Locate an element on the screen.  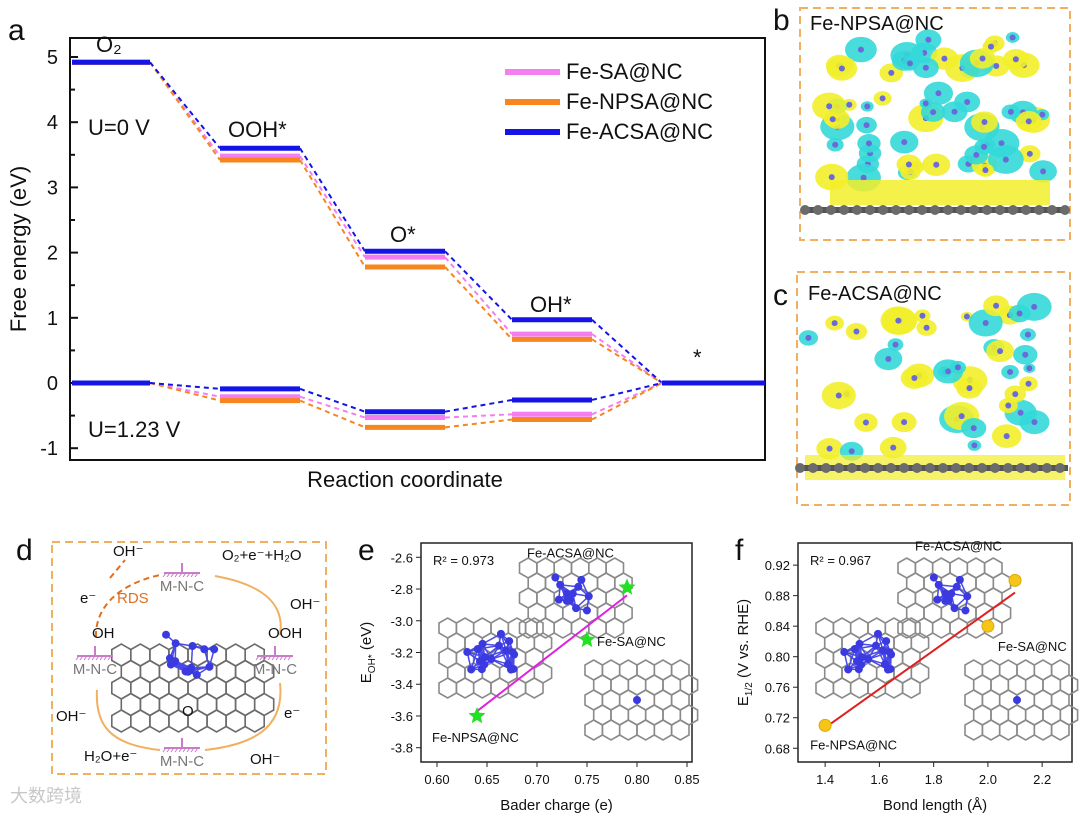
mechanism-label: O is located at coordinates (188, 711).